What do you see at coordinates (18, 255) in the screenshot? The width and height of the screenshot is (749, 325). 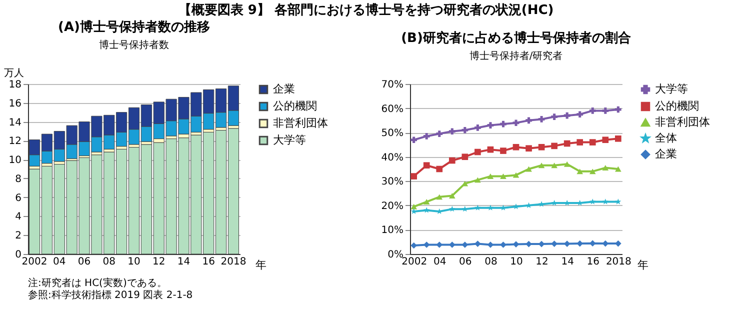 I see `y-tick-label: 0` at bounding box center [18, 255].